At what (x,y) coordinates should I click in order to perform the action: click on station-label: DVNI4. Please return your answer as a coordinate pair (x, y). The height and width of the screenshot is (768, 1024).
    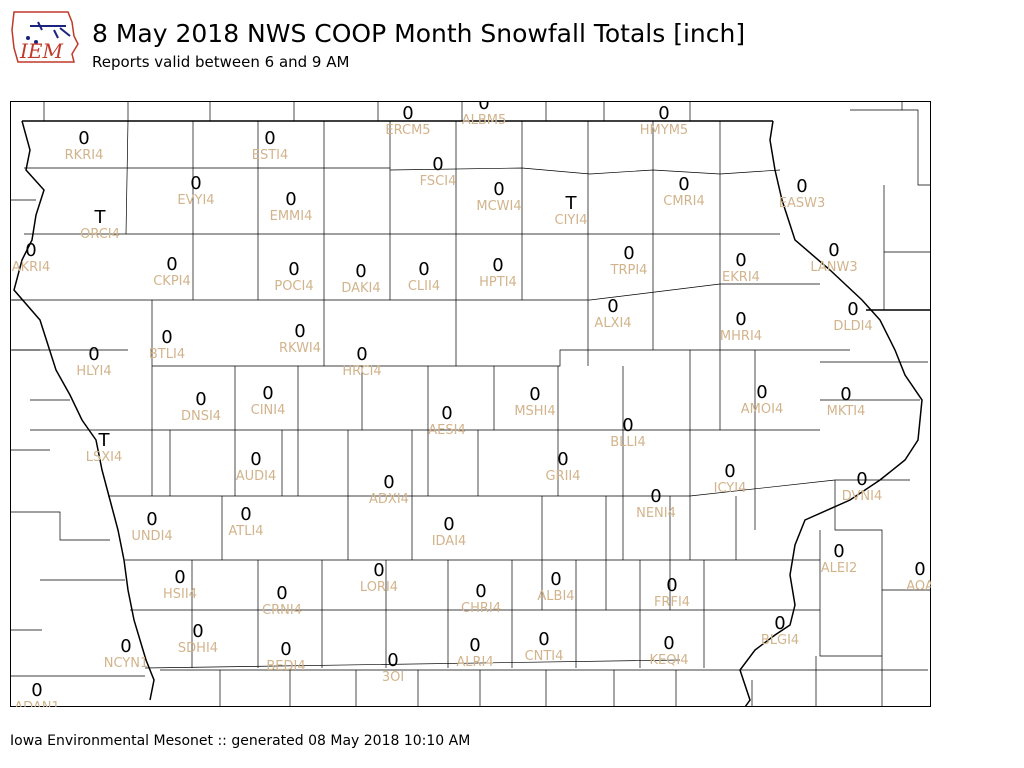
    Looking at the image, I should click on (862, 496).